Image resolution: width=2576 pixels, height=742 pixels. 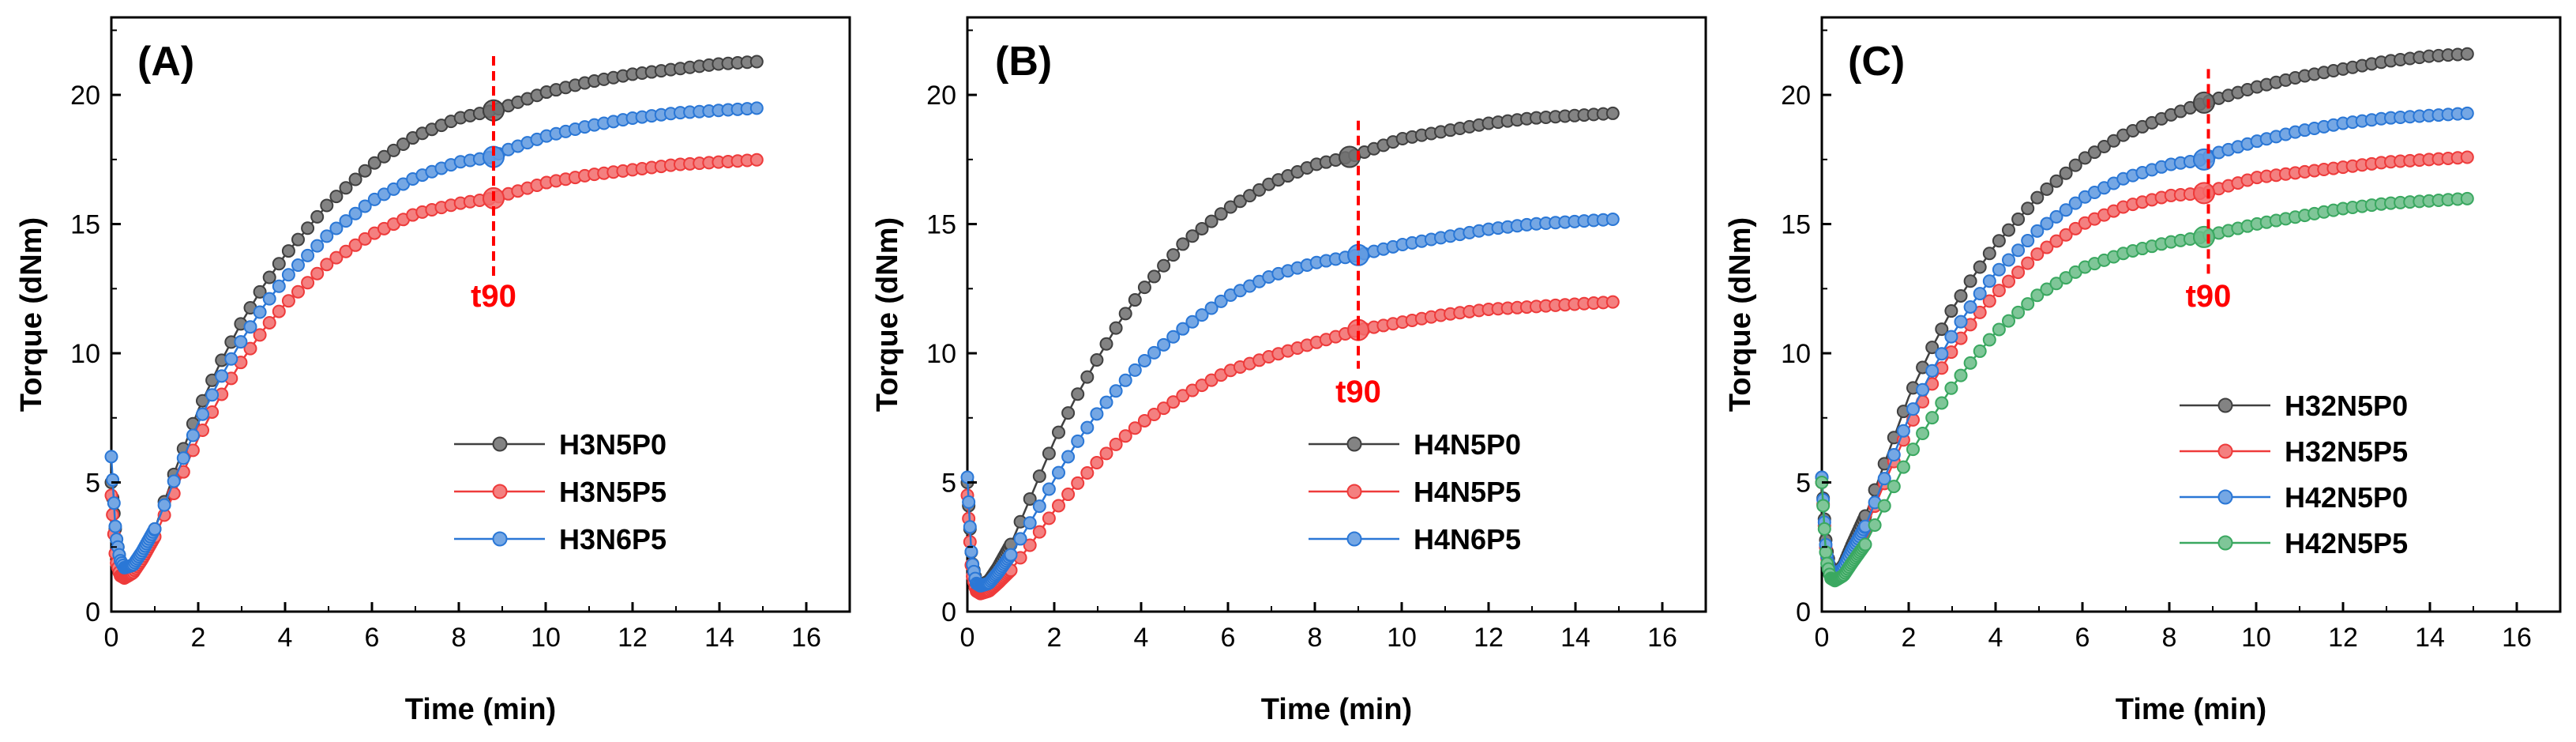 What do you see at coordinates (560, 444) in the screenshot?
I see `legend-item: H3N5P0` at bounding box center [560, 444].